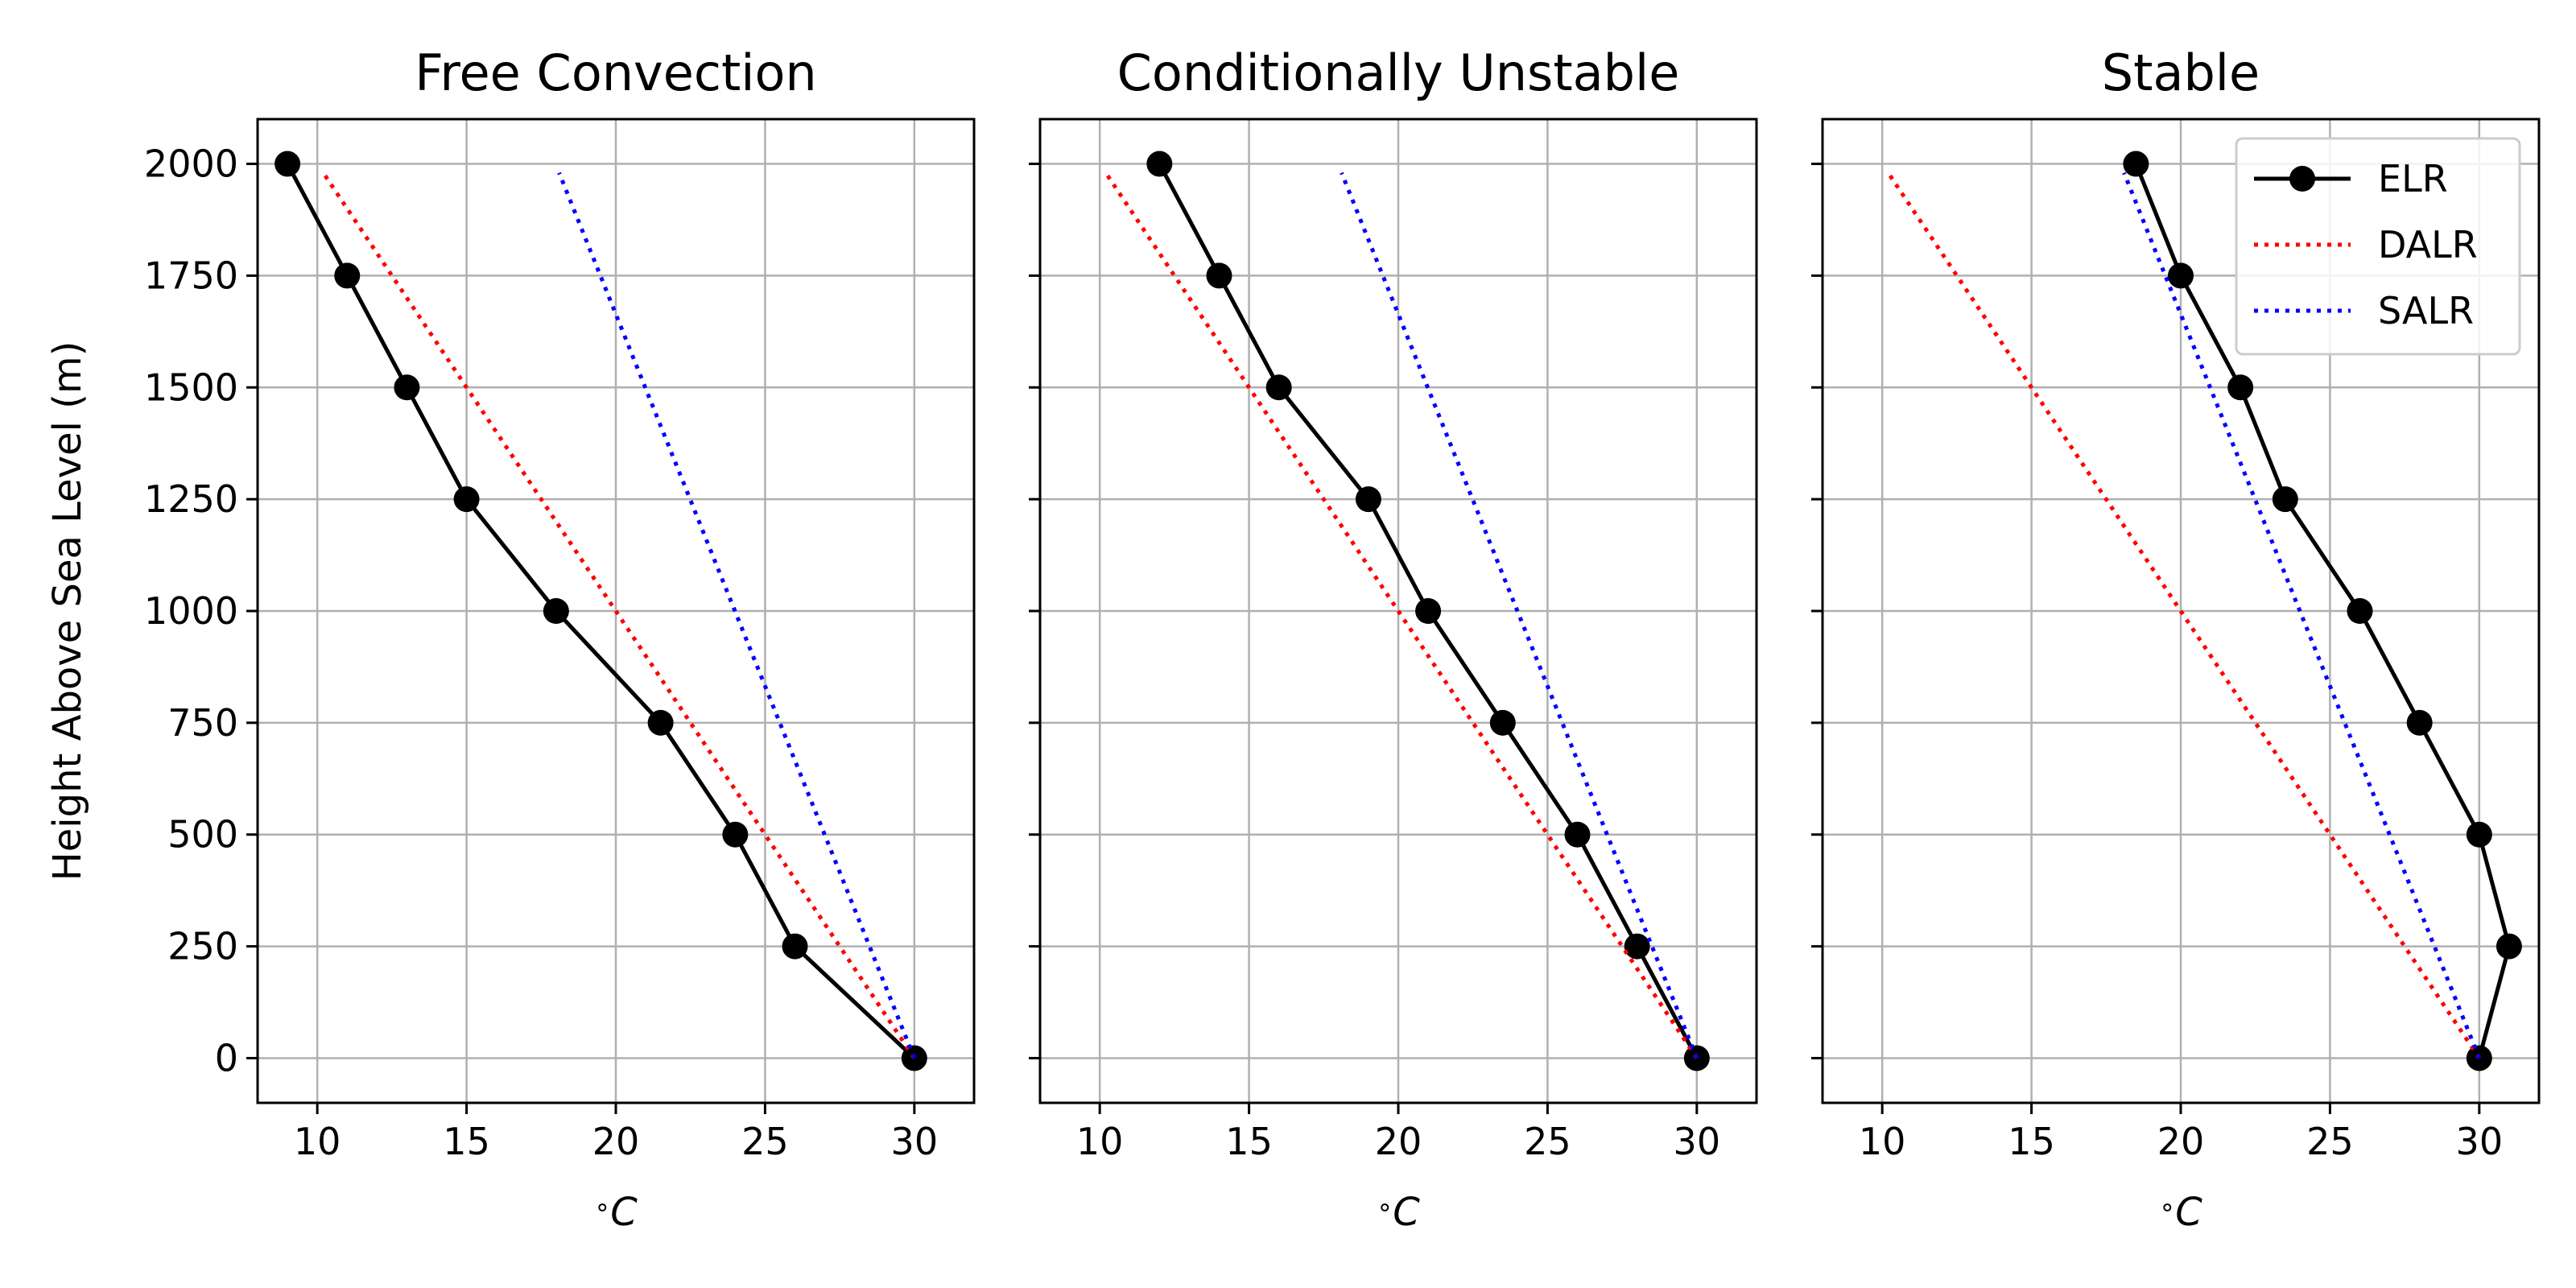 This screenshot has width=2576, height=1288. I want to click on y-tick-label: 1750, so click(191, 275).